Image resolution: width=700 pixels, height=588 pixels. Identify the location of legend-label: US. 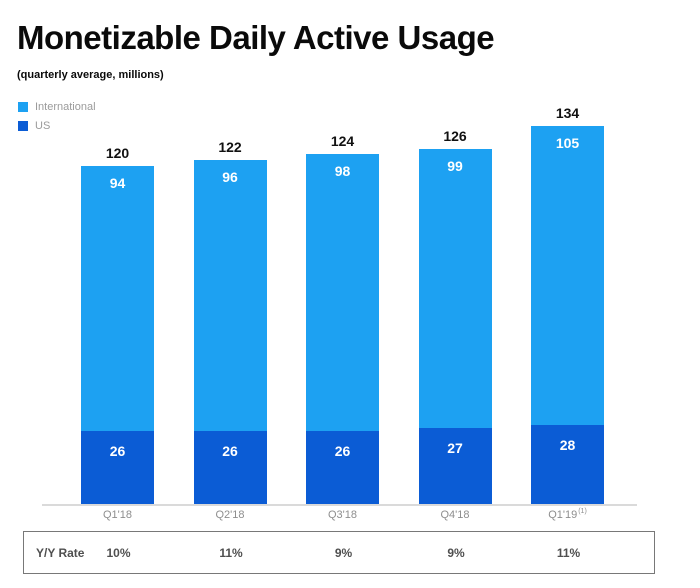
(43, 126).